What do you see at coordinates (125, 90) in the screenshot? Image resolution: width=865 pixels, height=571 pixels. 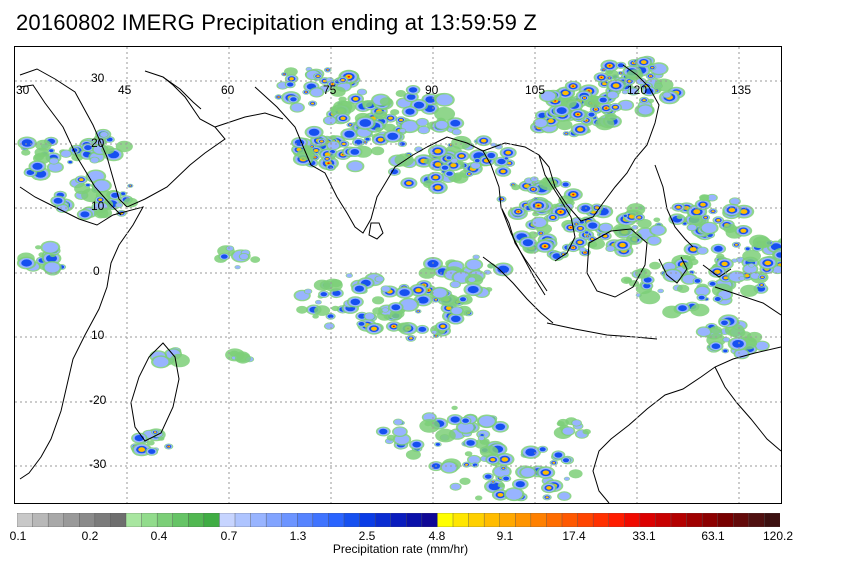 I see `lon-label: 45` at bounding box center [125, 90].